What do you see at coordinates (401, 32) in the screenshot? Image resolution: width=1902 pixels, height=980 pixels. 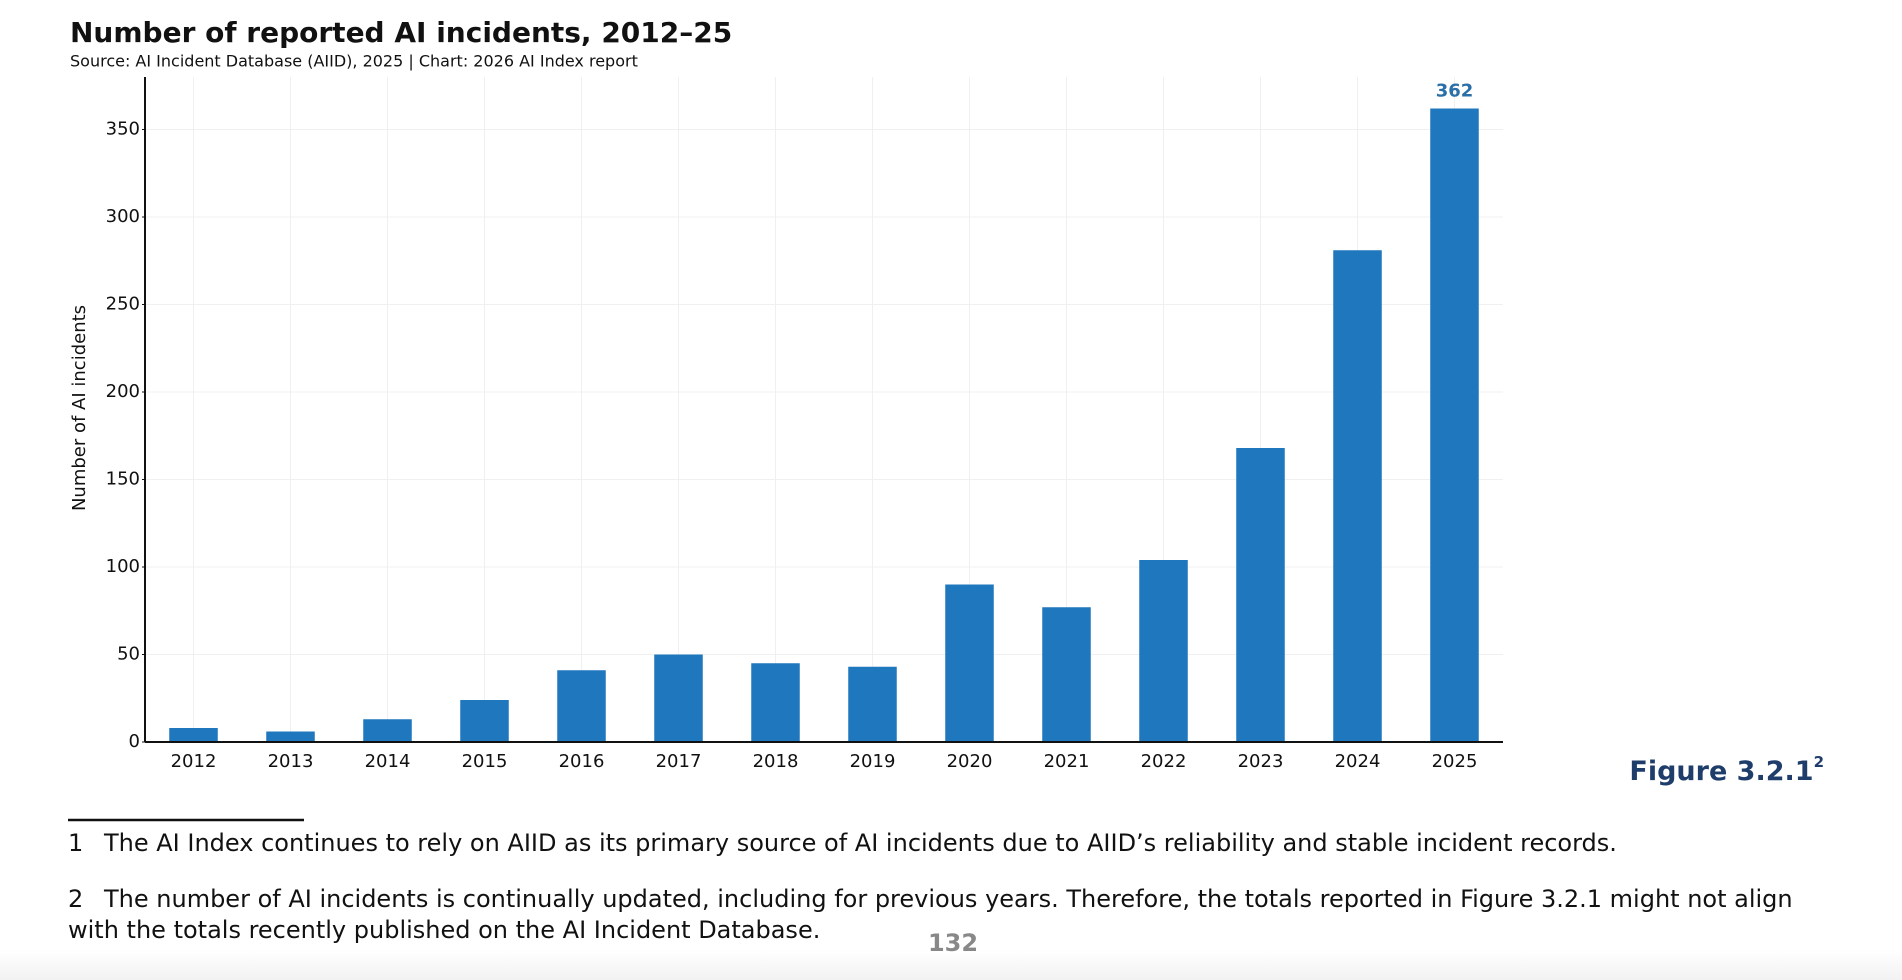 I see `chart-title: Number of reported AI incidents, 2012–25` at bounding box center [401, 32].